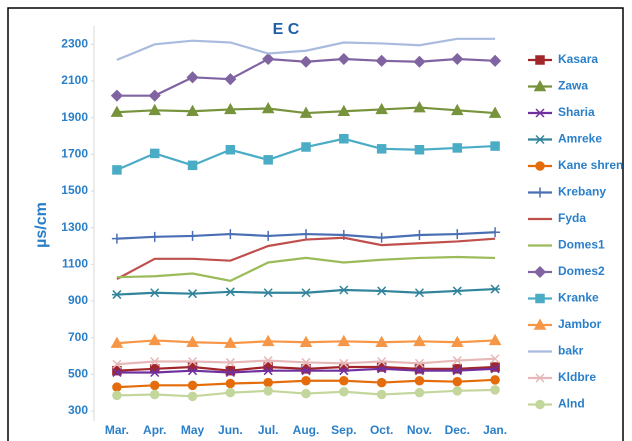 The image size is (632, 441). What do you see at coordinates (580, 139) in the screenshot?
I see `legend-label: Amreke` at bounding box center [580, 139].